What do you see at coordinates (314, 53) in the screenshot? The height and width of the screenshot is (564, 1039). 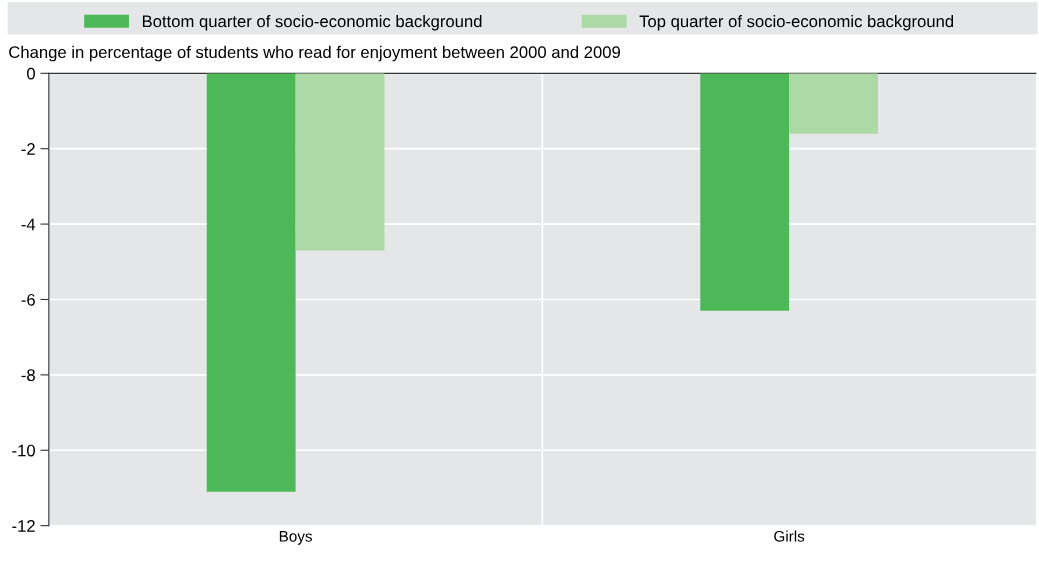 I see `y-axis-title: Change in percentage of students who read for enjoyment between 2000 and 2009` at bounding box center [314, 53].